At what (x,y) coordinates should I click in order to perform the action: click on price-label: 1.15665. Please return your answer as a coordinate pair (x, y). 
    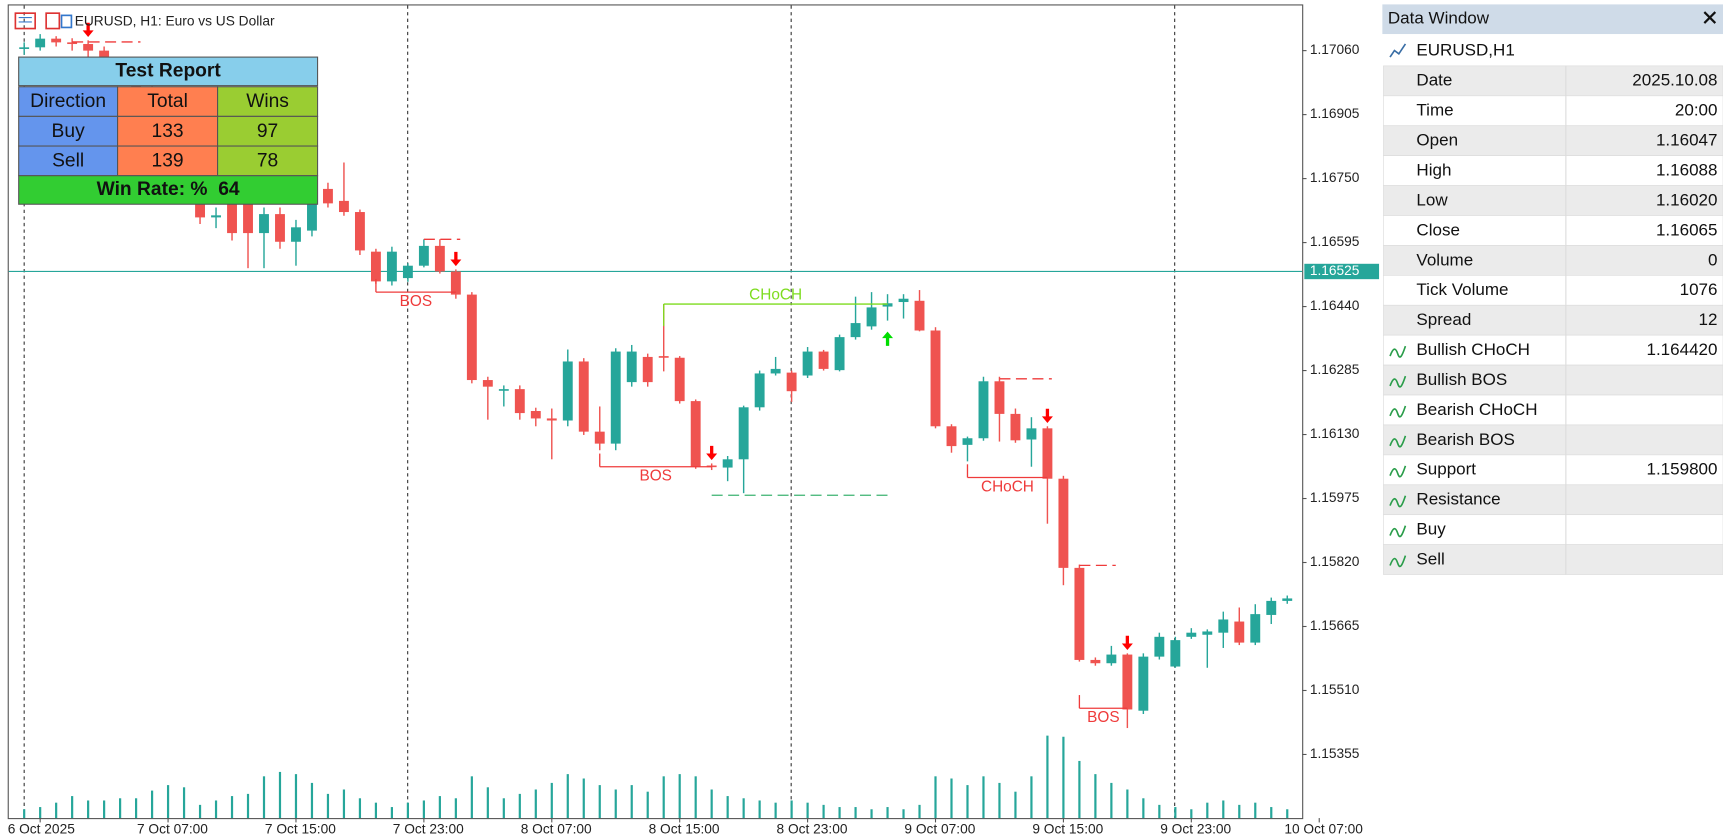
    Looking at the image, I should click on (1335, 625).